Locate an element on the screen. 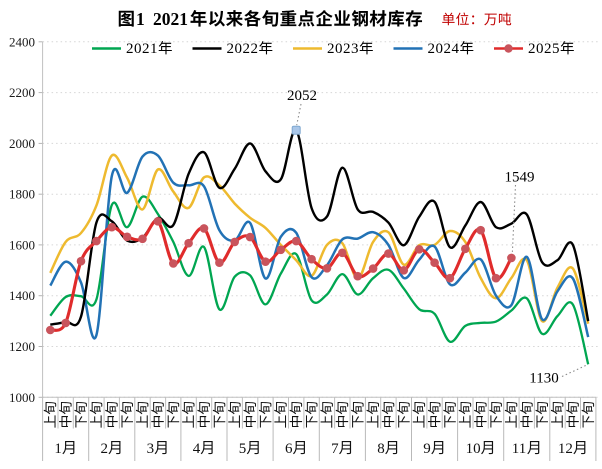  svg-text: 3 is located at coordinates (151, 449).